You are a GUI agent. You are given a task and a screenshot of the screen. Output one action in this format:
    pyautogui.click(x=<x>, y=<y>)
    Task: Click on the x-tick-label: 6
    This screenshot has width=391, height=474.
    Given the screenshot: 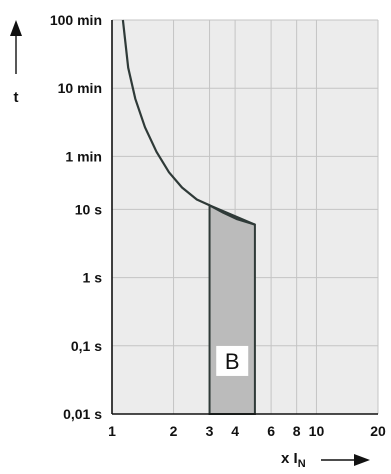 What is the action you would take?
    pyautogui.click(x=271, y=431)
    